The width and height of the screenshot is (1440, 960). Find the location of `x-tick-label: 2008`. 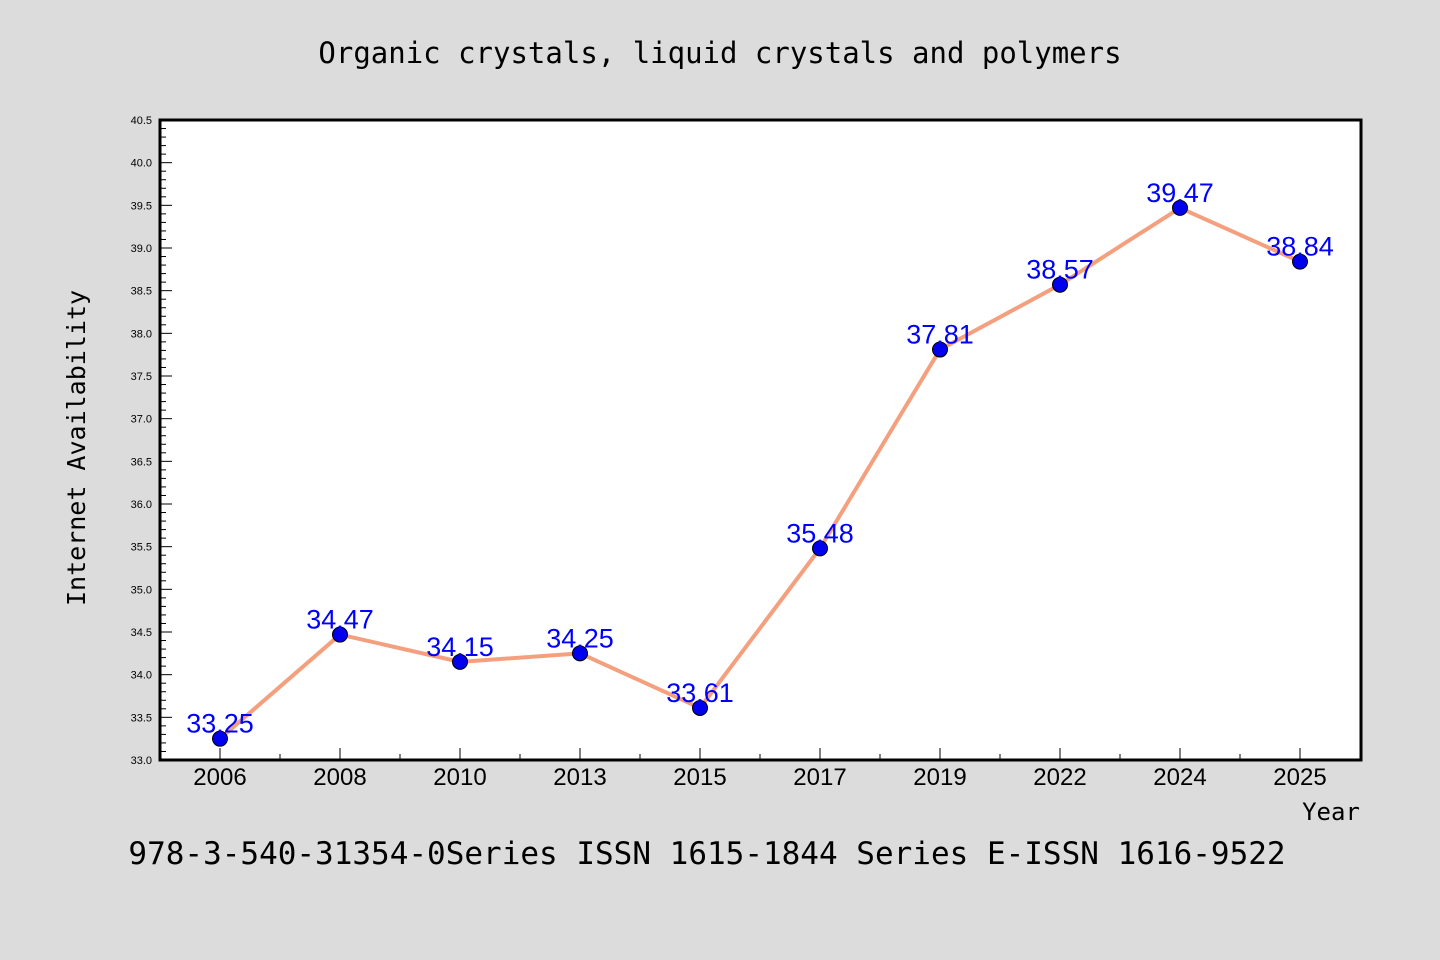

x-tick-label: 2008 is located at coordinates (339, 777).